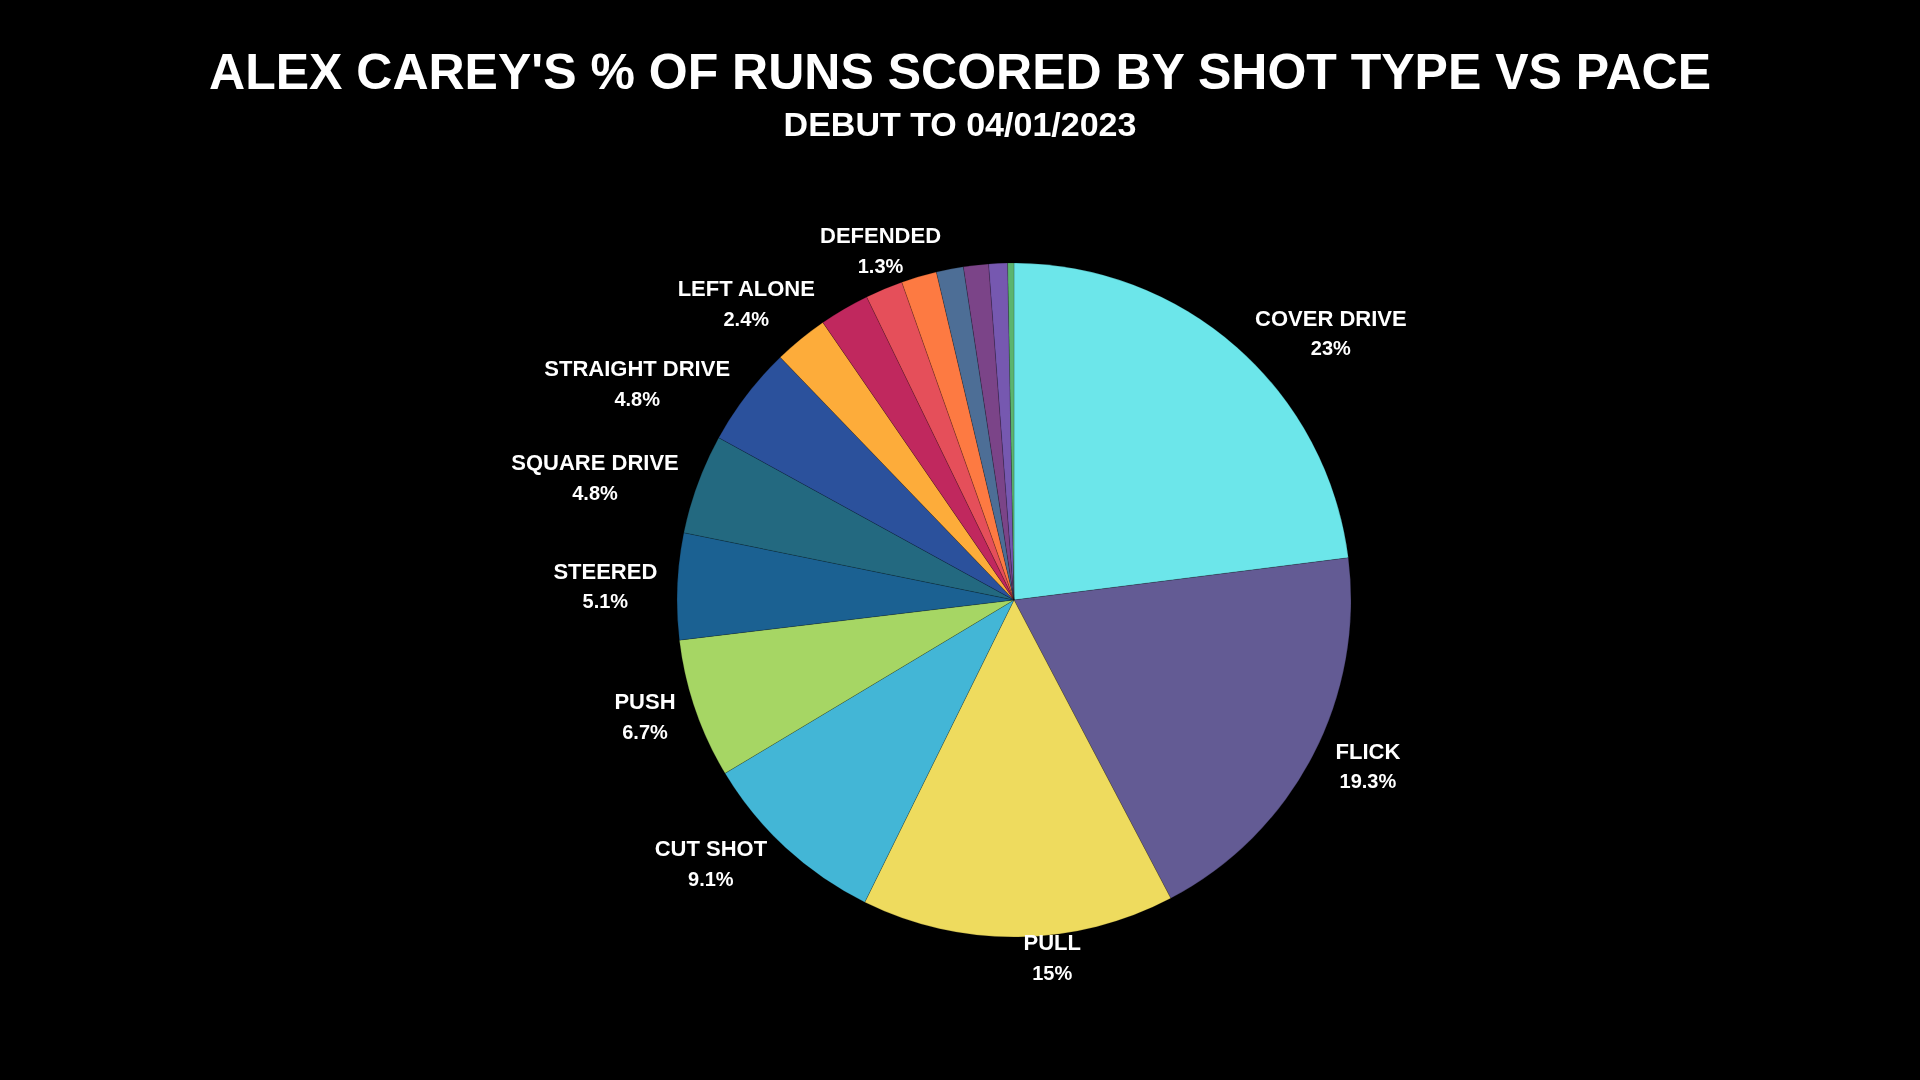 The height and width of the screenshot is (1080, 1920). I want to click on chart-title: ALEX CAREY'S % OF RUNS SCORED BY SHOT TYPE VS PACE, so click(960, 72).